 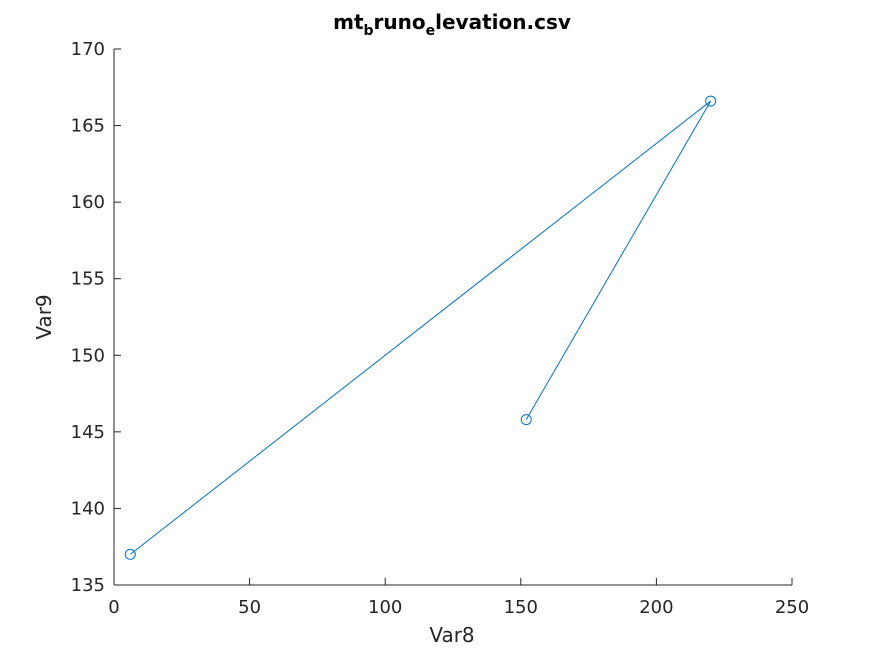 I want to click on x-tick-label: 0, so click(x=113, y=607).